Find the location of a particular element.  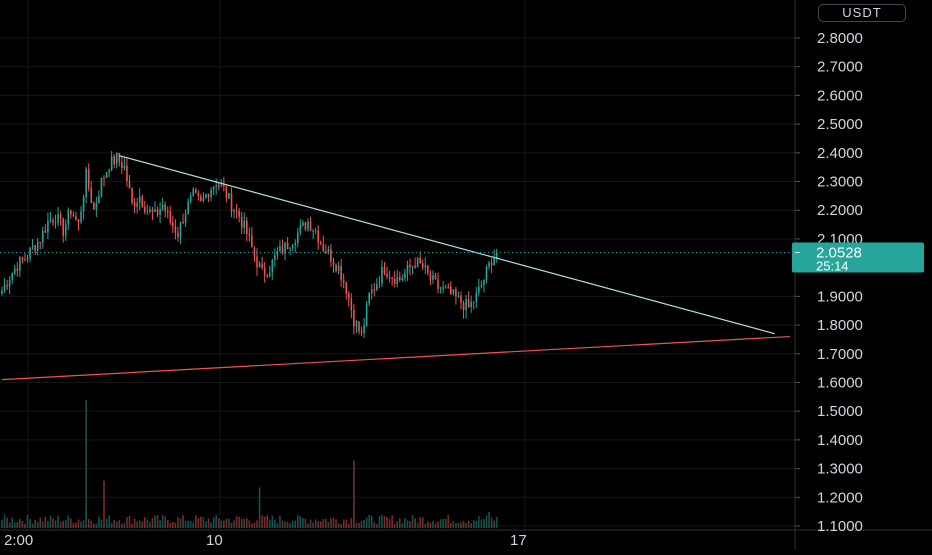

currency-selector-button: USDT is located at coordinates (862, 13).